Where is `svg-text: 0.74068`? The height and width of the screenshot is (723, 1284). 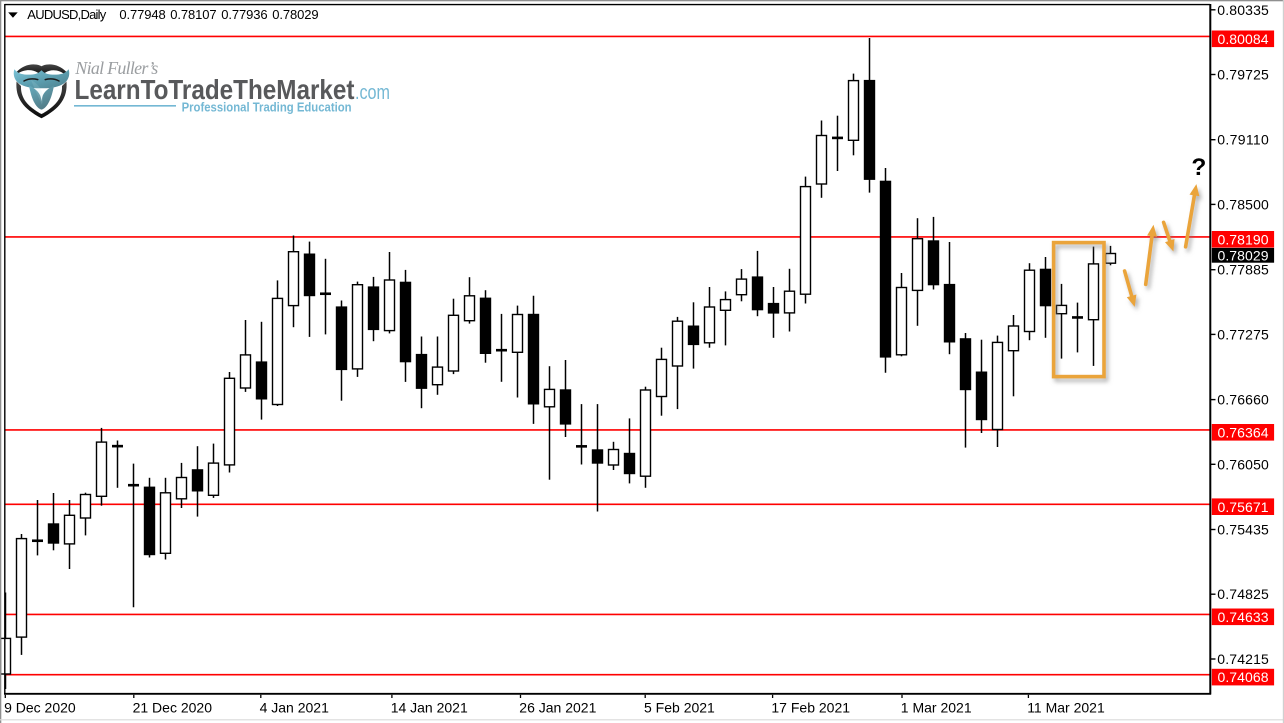
svg-text: 0.74068 is located at coordinates (1243, 677).